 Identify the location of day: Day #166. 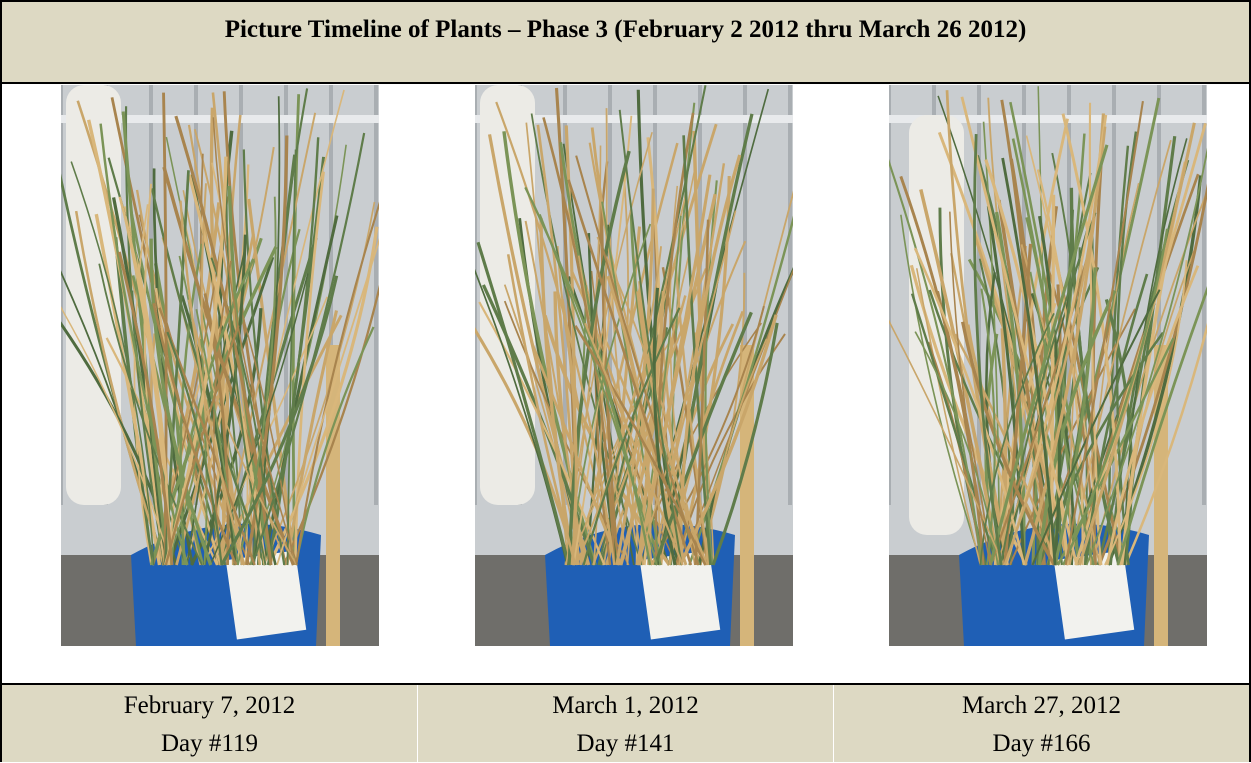
(1041, 743).